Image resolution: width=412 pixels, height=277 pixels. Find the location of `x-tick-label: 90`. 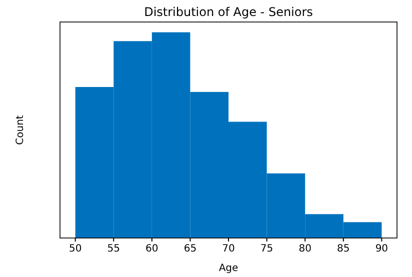

x-tick-label: 90 is located at coordinates (381, 249).